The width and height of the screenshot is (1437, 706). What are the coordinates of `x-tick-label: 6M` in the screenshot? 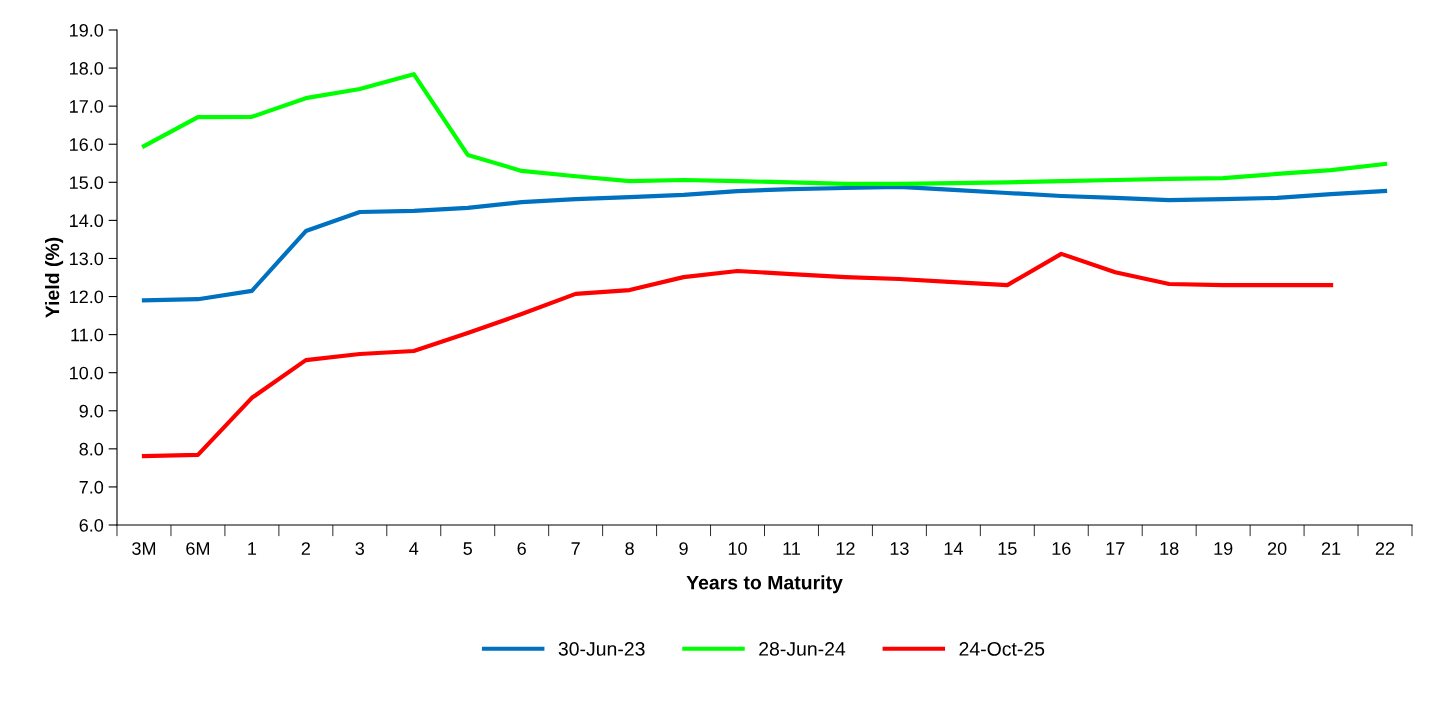 It's located at (197, 548).